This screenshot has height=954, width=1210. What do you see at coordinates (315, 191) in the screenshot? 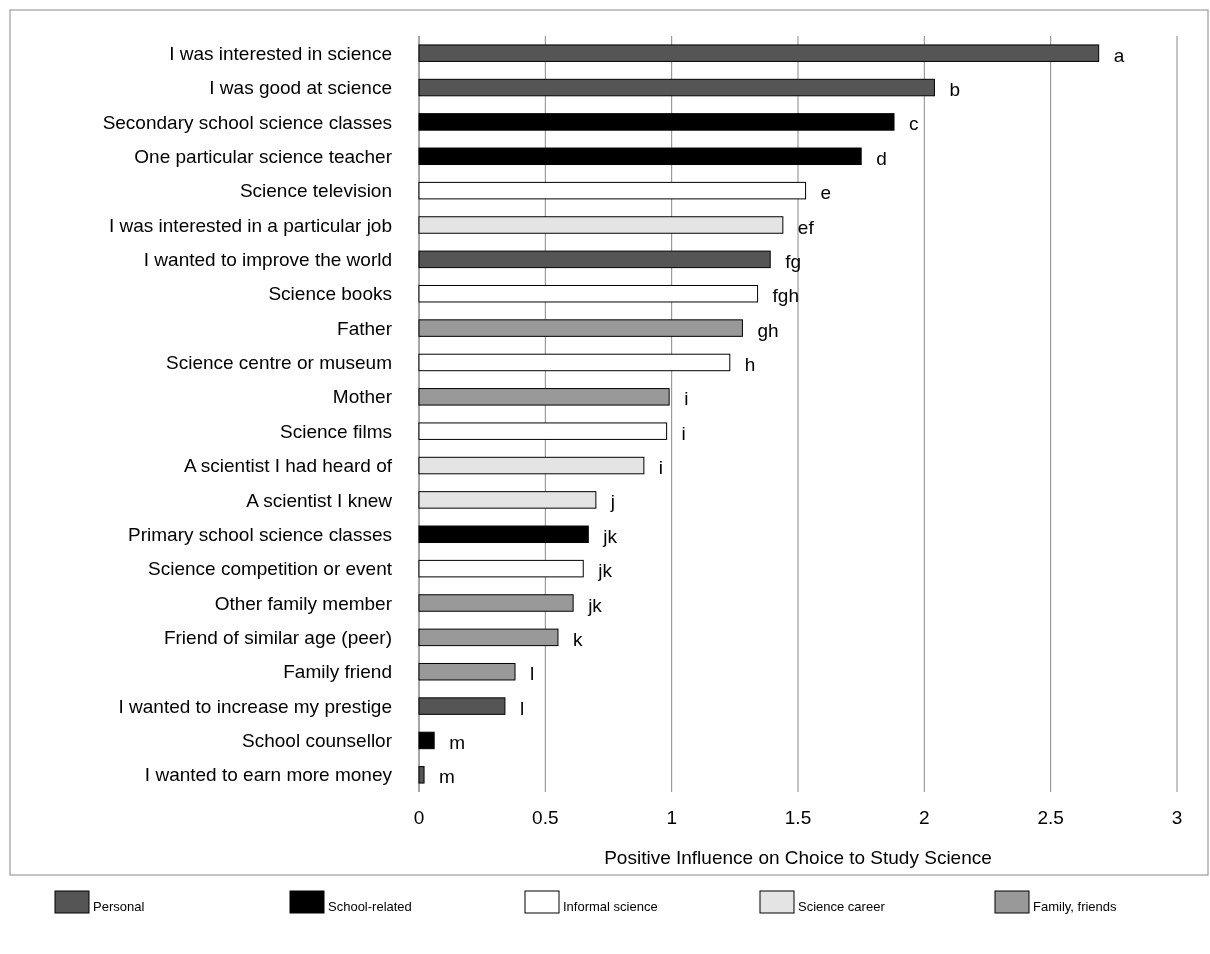
I see `y-tick-label: Science television` at bounding box center [315, 191].